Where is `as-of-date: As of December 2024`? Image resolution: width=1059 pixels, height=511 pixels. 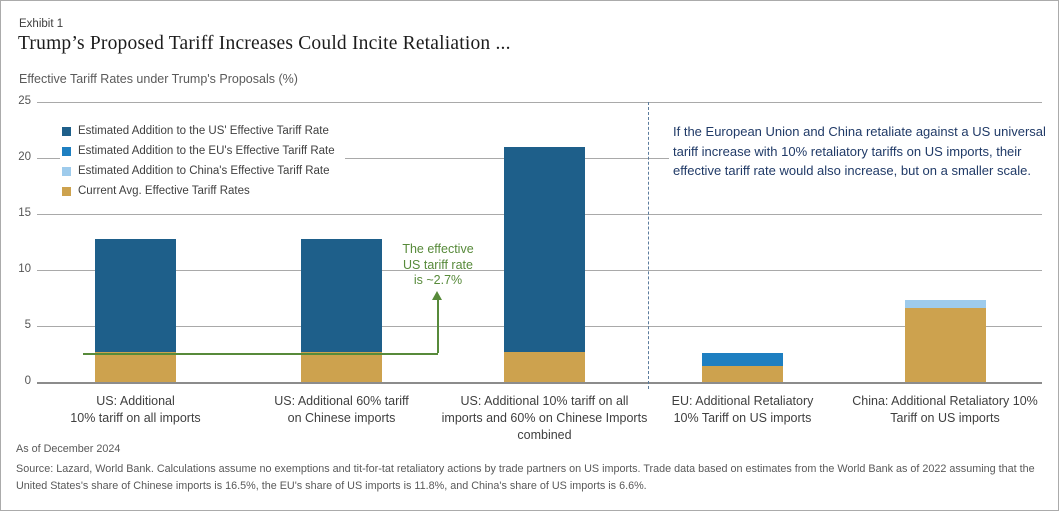 as-of-date: As of December 2024 is located at coordinates (68, 449).